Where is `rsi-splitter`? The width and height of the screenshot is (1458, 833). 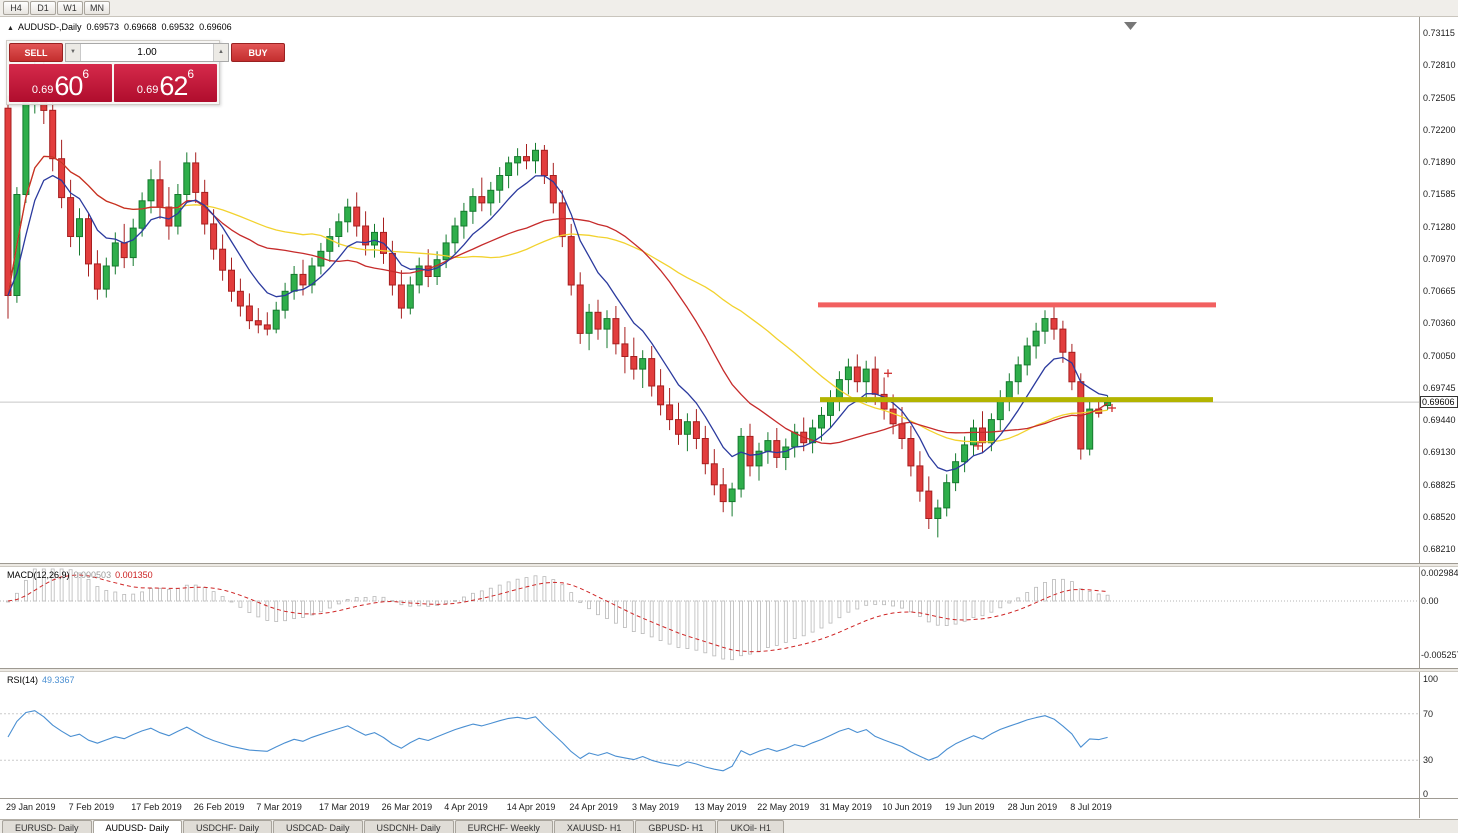 rsi-splitter is located at coordinates (729, 670).